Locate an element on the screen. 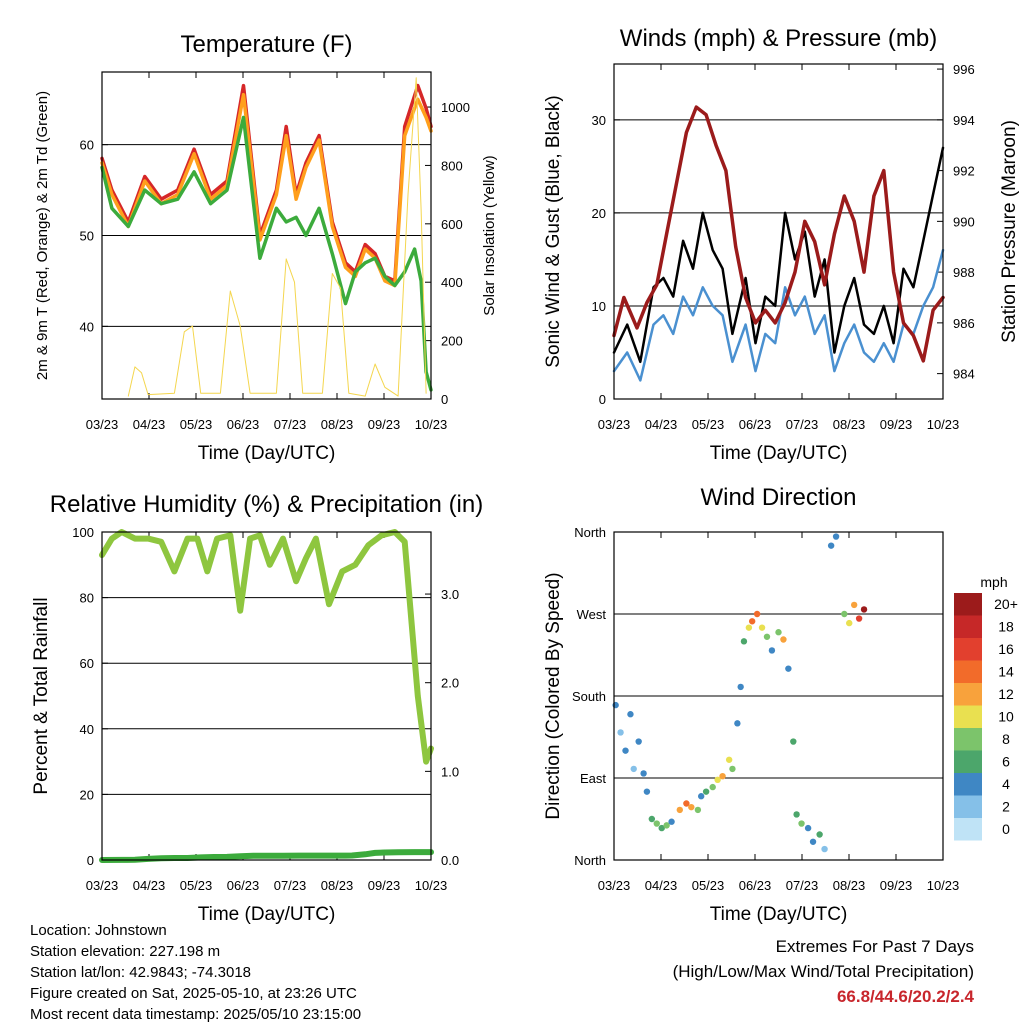  y-right-tick-label: 994 is located at coordinates (964, 120).